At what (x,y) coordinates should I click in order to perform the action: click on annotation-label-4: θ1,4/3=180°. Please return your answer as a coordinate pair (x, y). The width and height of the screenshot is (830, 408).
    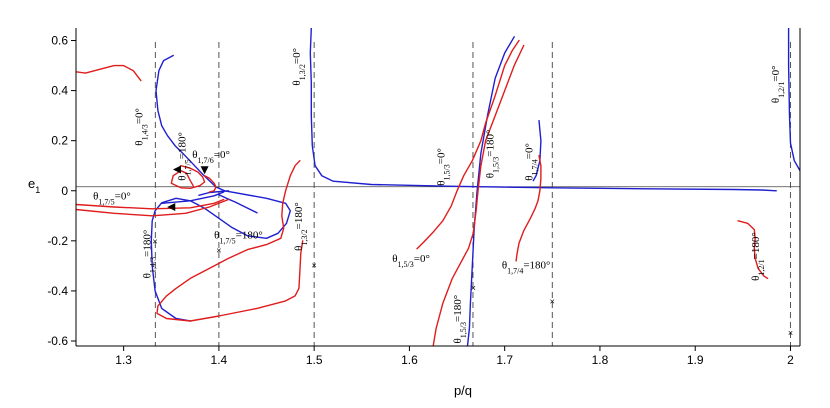
    Looking at the image, I should click on (149, 254).